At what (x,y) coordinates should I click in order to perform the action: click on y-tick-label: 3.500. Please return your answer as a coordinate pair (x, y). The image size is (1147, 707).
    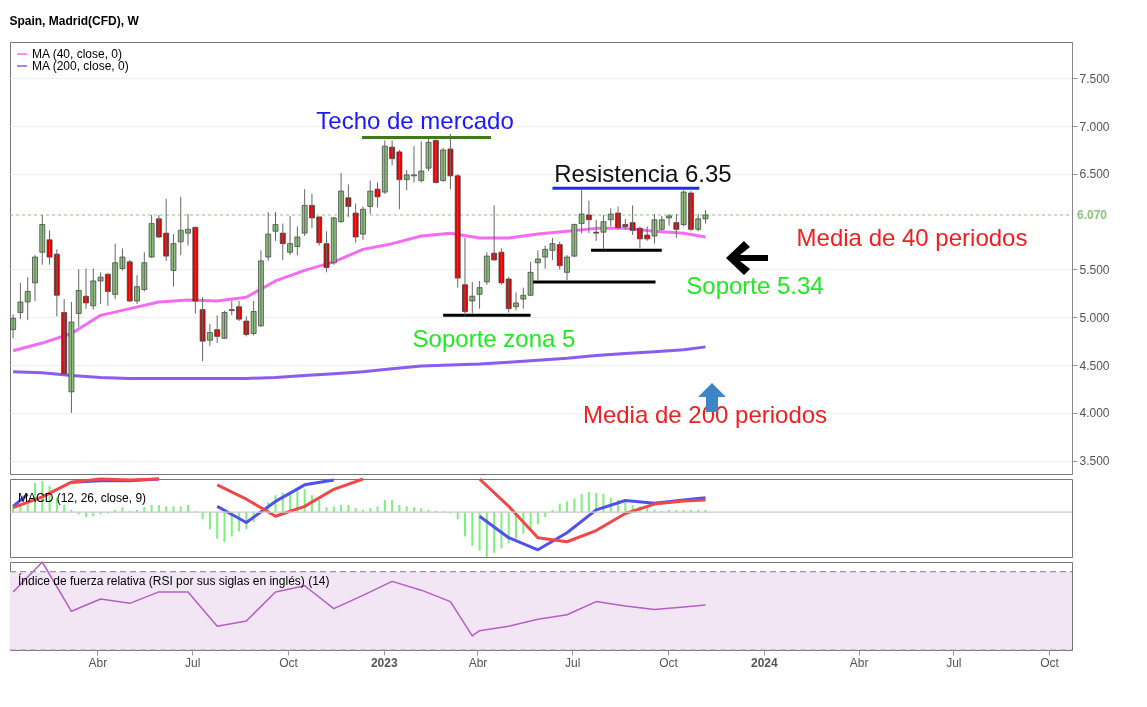
    Looking at the image, I should click on (1094, 461).